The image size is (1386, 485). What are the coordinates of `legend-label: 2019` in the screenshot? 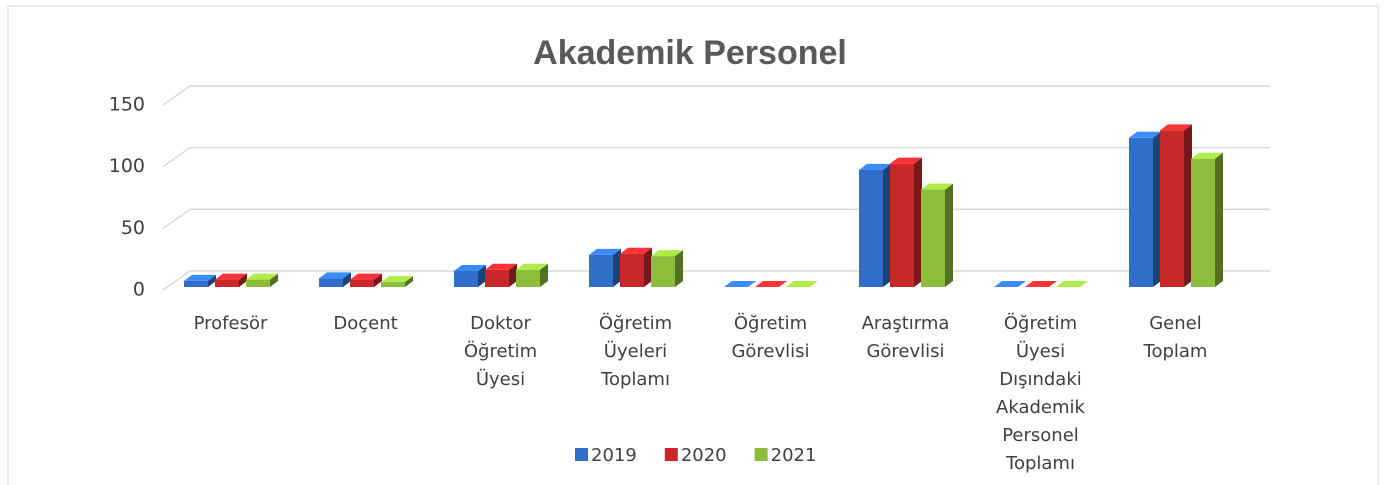 It's located at (614, 455).